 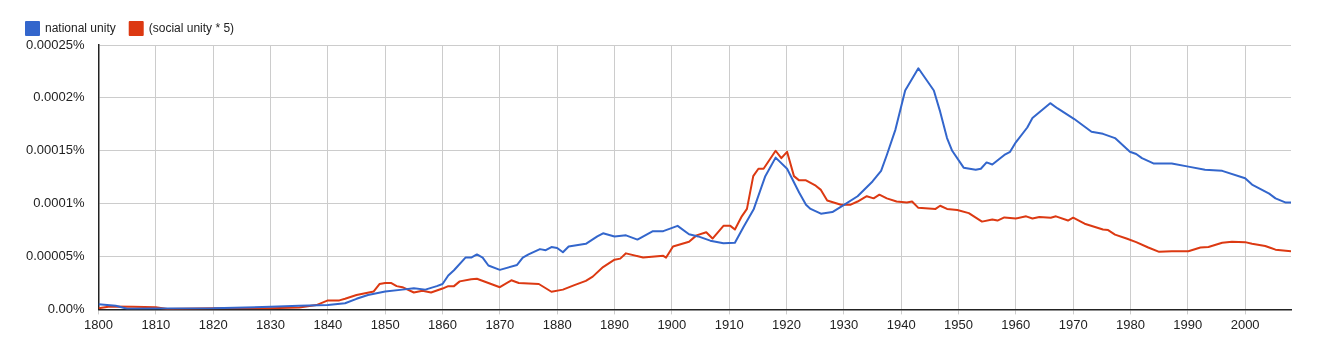 What do you see at coordinates (442, 324) in the screenshot?
I see `x-tick-label: 1860` at bounding box center [442, 324].